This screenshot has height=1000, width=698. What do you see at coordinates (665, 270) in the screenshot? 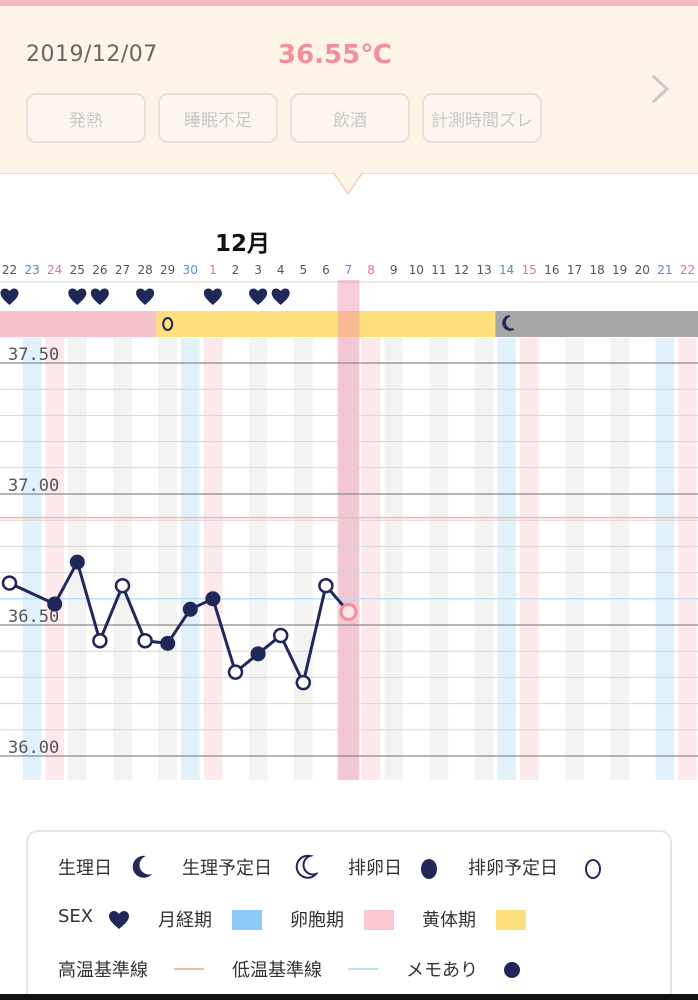
I see `date-label: 21` at bounding box center [665, 270].